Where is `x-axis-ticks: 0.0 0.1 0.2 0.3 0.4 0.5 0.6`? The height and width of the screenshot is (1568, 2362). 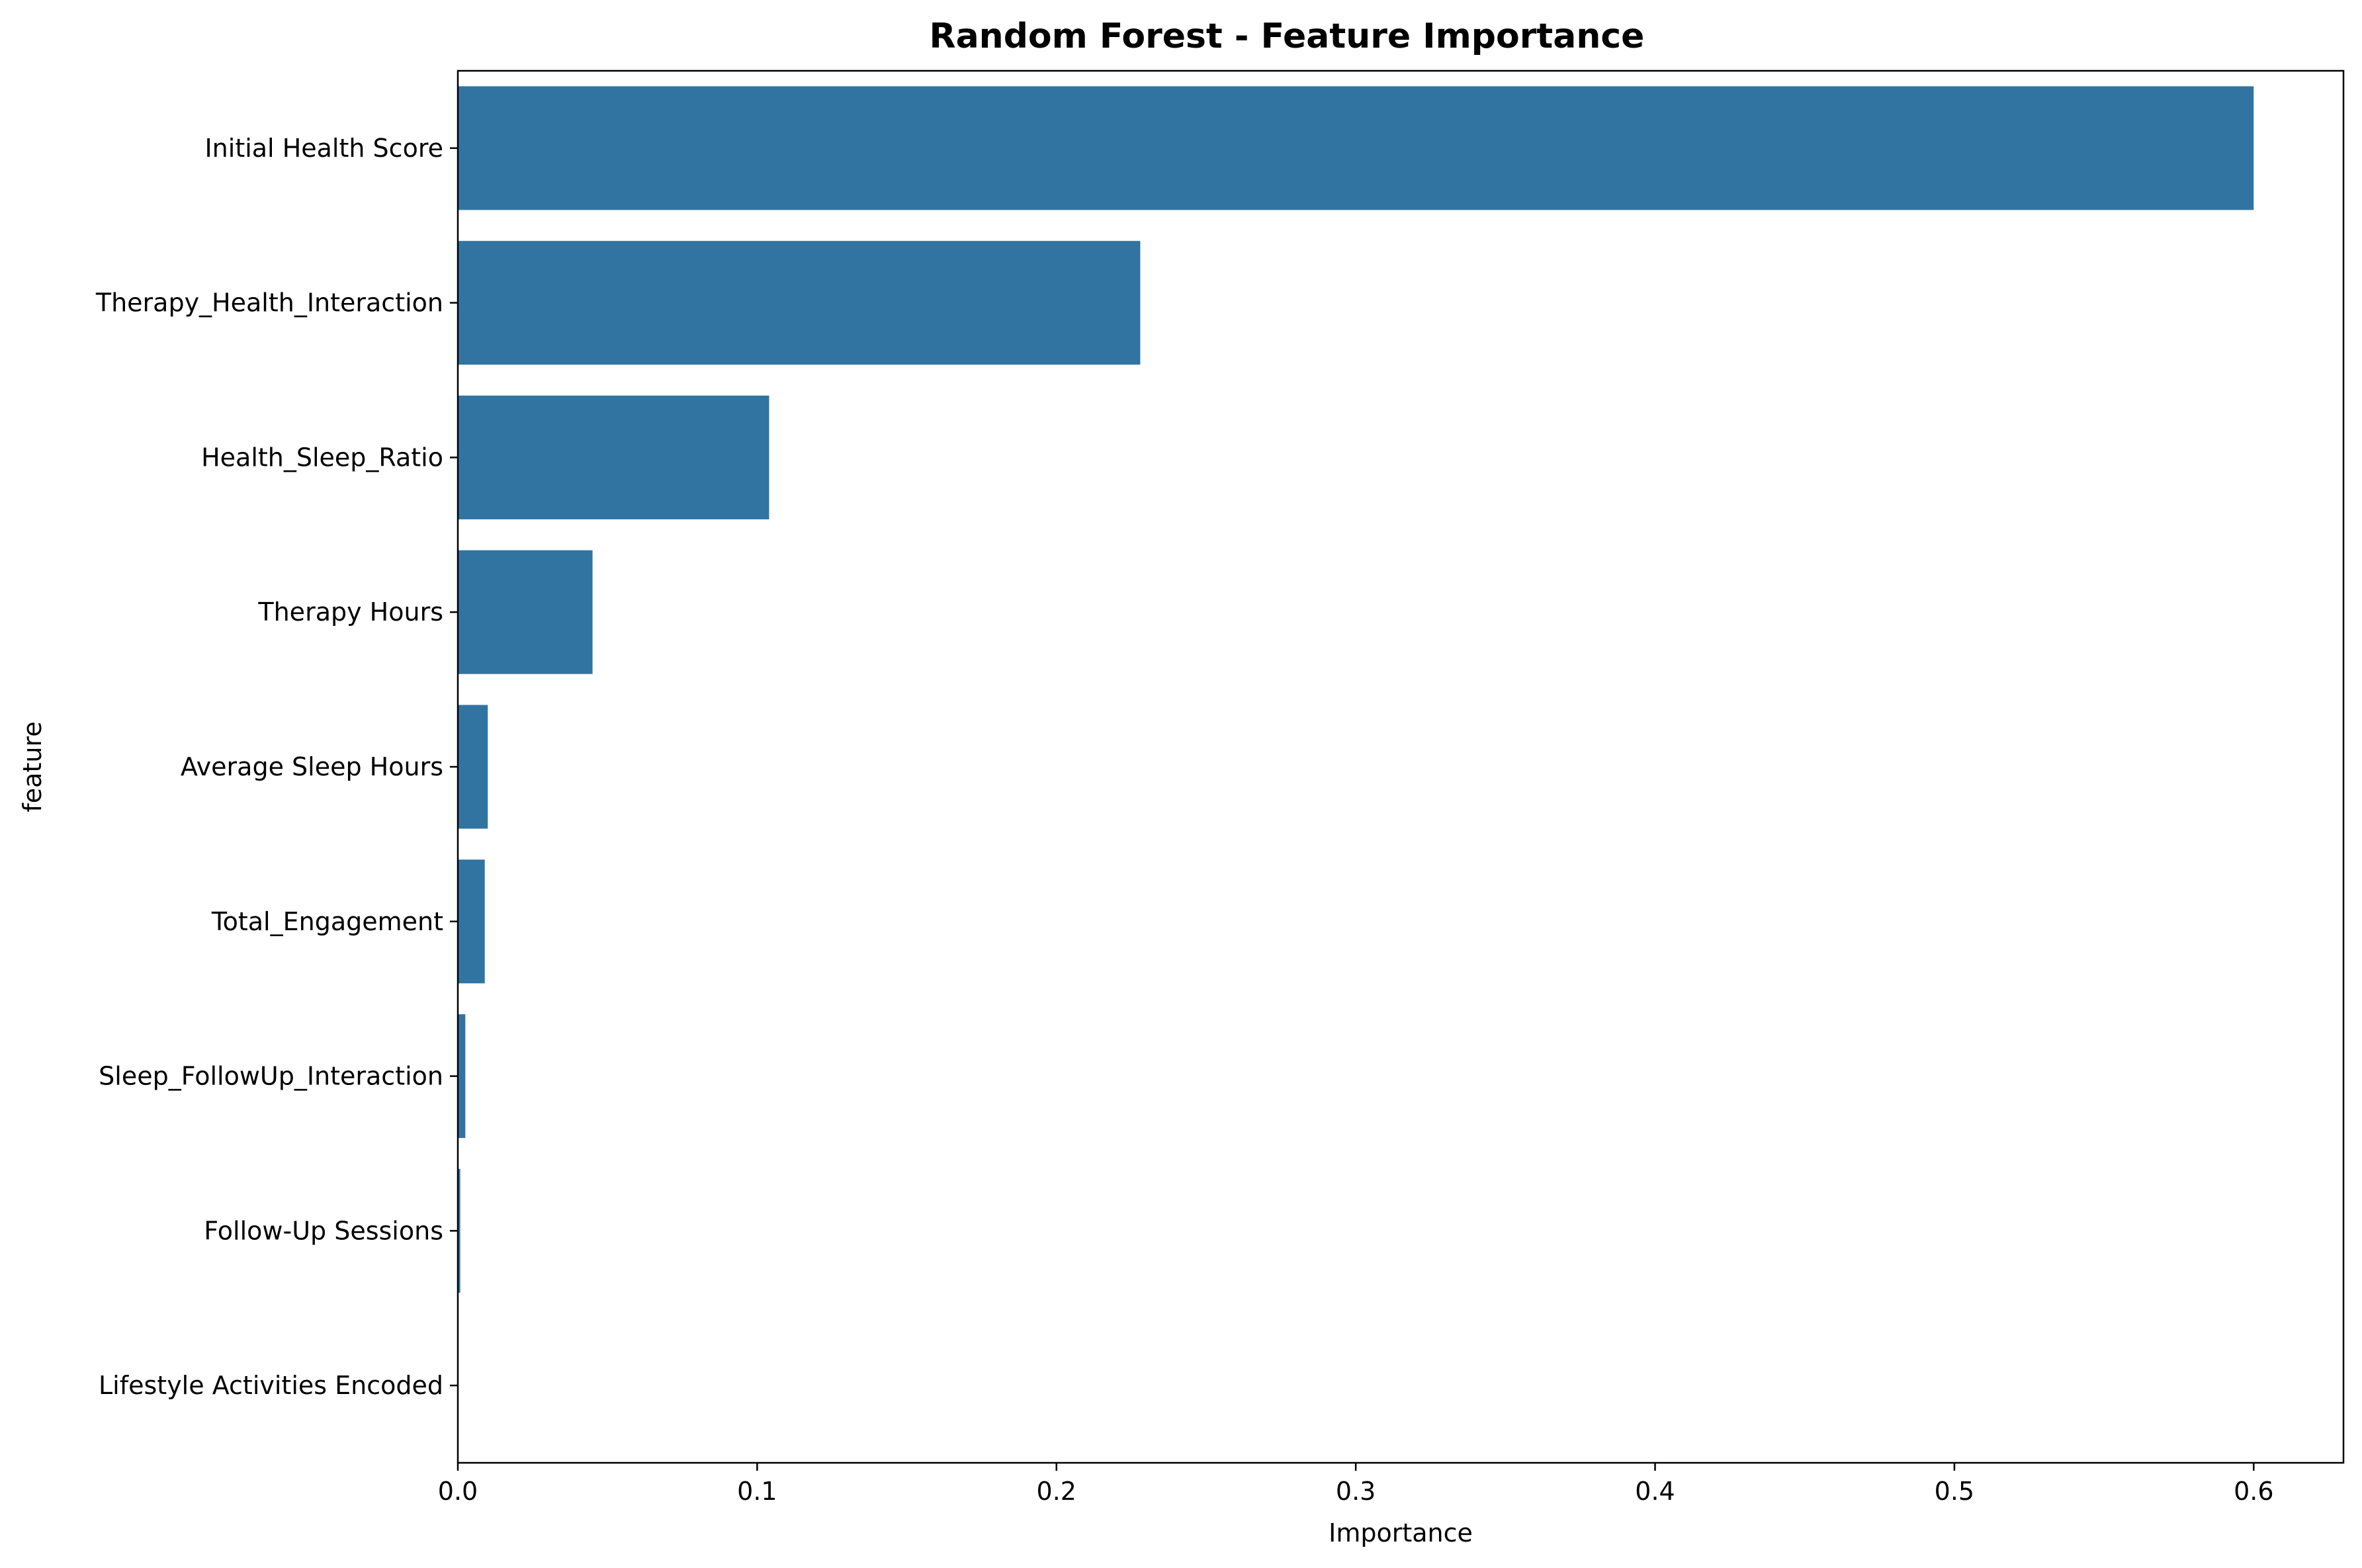
x-axis-ticks: 0.0 0.1 0.2 0.3 0.4 0.5 0.6 is located at coordinates (1356, 1485).